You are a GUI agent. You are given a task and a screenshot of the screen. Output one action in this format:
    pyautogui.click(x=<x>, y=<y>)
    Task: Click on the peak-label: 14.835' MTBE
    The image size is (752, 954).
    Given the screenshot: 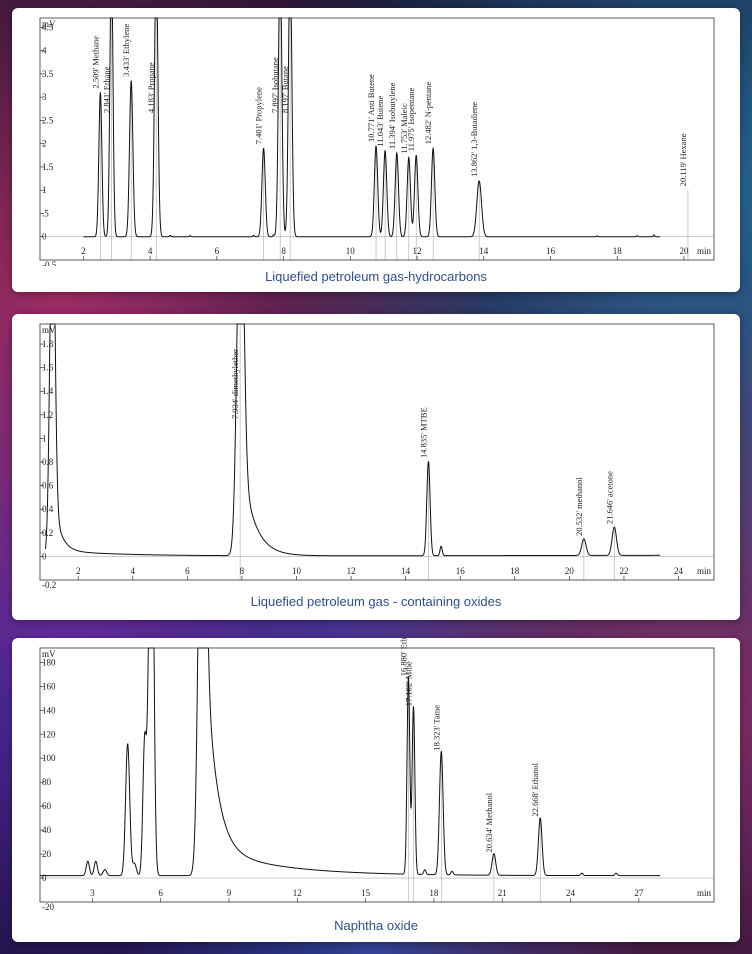 What is the action you would take?
    pyautogui.click(x=423, y=432)
    